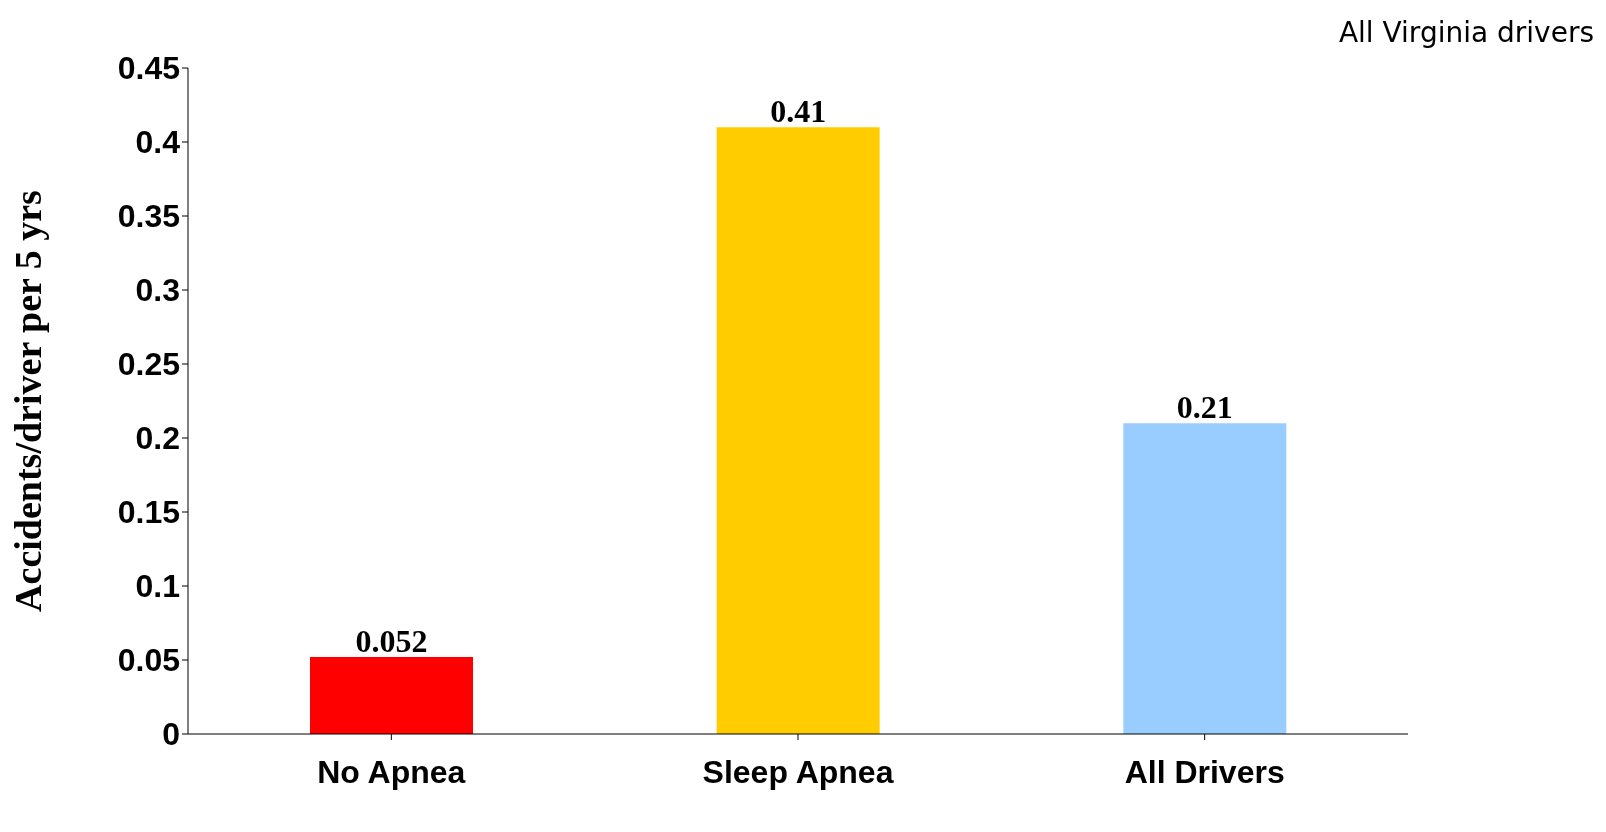 Image resolution: width=1606 pixels, height=832 pixels. What do you see at coordinates (171, 734) in the screenshot?
I see `y-tick-label: 0` at bounding box center [171, 734].